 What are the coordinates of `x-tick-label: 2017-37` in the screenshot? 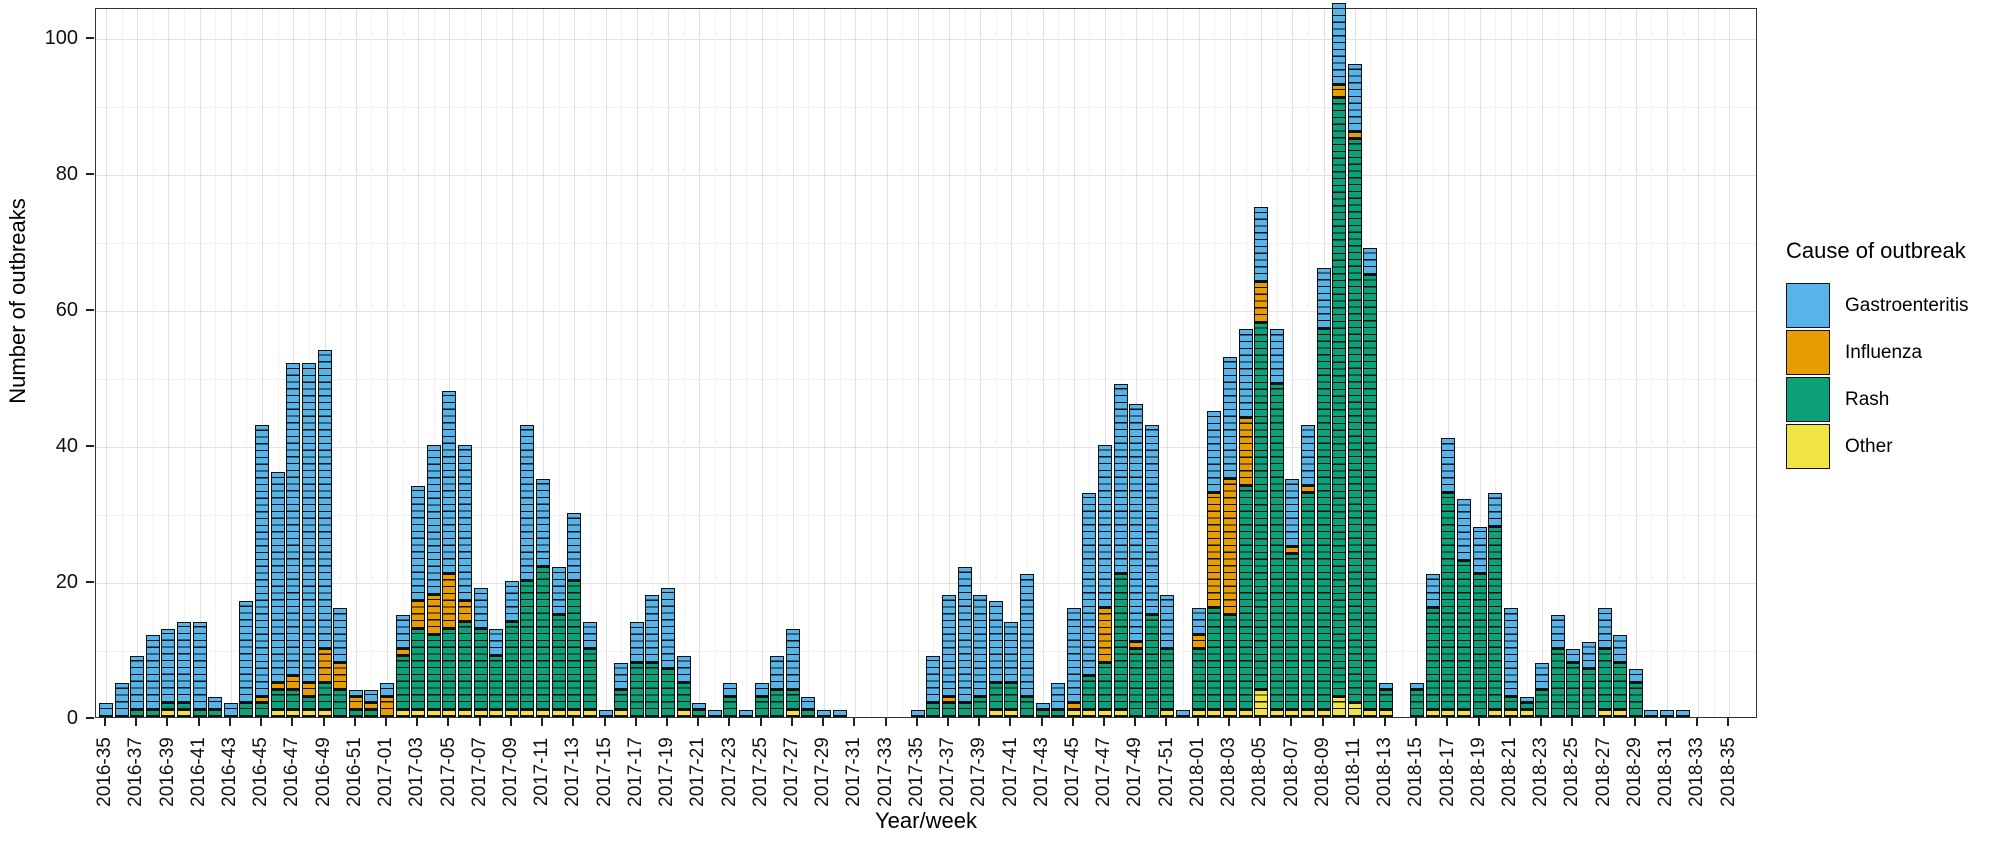 It's located at (947, 772).